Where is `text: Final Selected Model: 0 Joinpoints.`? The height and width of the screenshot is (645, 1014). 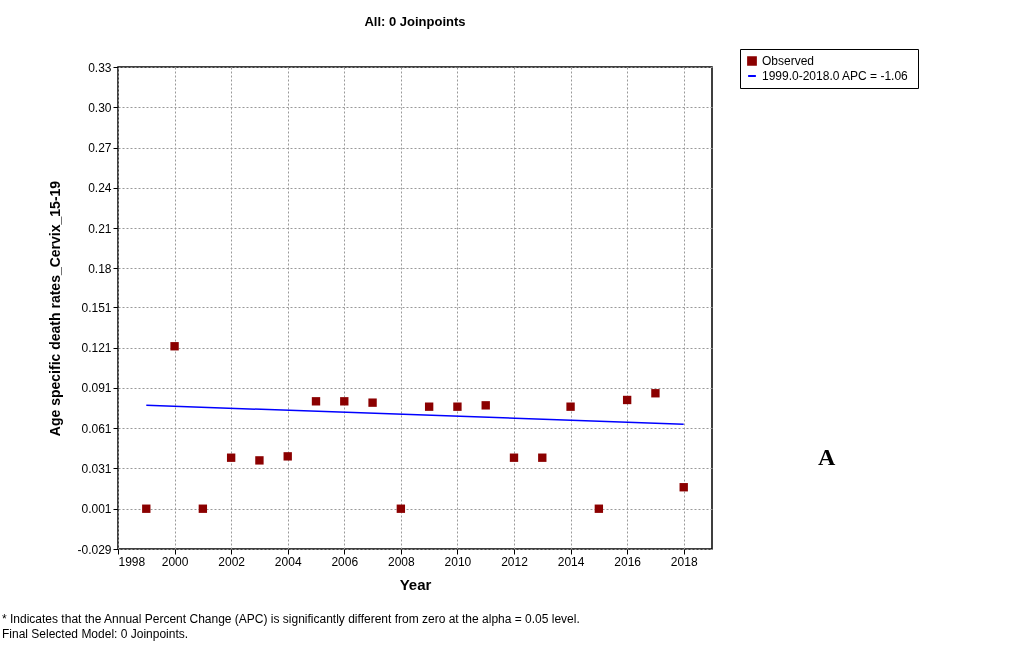
text: Final Selected Model: 0 Joinpoints. is located at coordinates (96, 634).